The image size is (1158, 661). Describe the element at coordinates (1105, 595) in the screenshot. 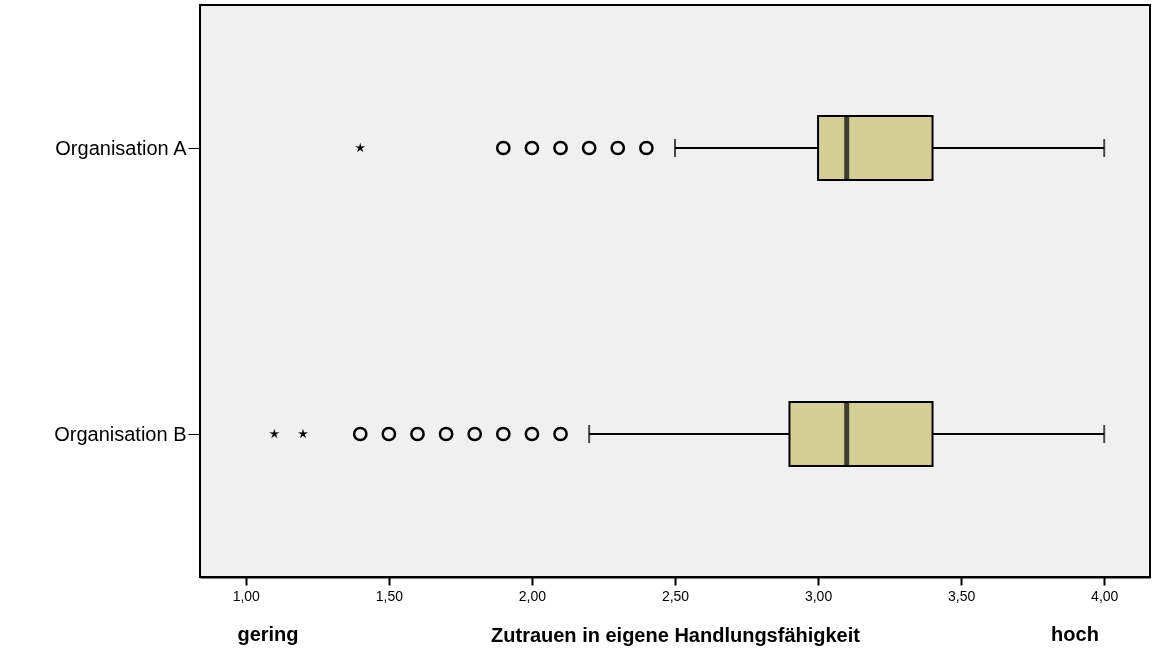

I see `x-tick-label: 4,00` at that location.